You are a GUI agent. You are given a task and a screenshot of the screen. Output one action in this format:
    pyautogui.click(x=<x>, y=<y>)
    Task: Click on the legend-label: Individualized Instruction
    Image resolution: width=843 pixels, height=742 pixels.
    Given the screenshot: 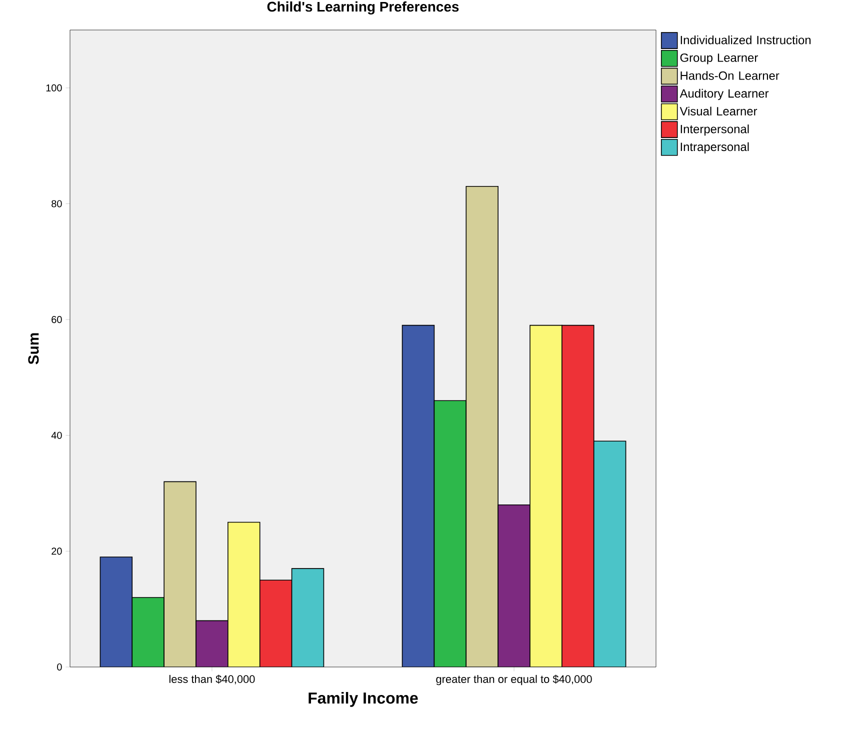 What is the action you would take?
    pyautogui.click(x=745, y=40)
    